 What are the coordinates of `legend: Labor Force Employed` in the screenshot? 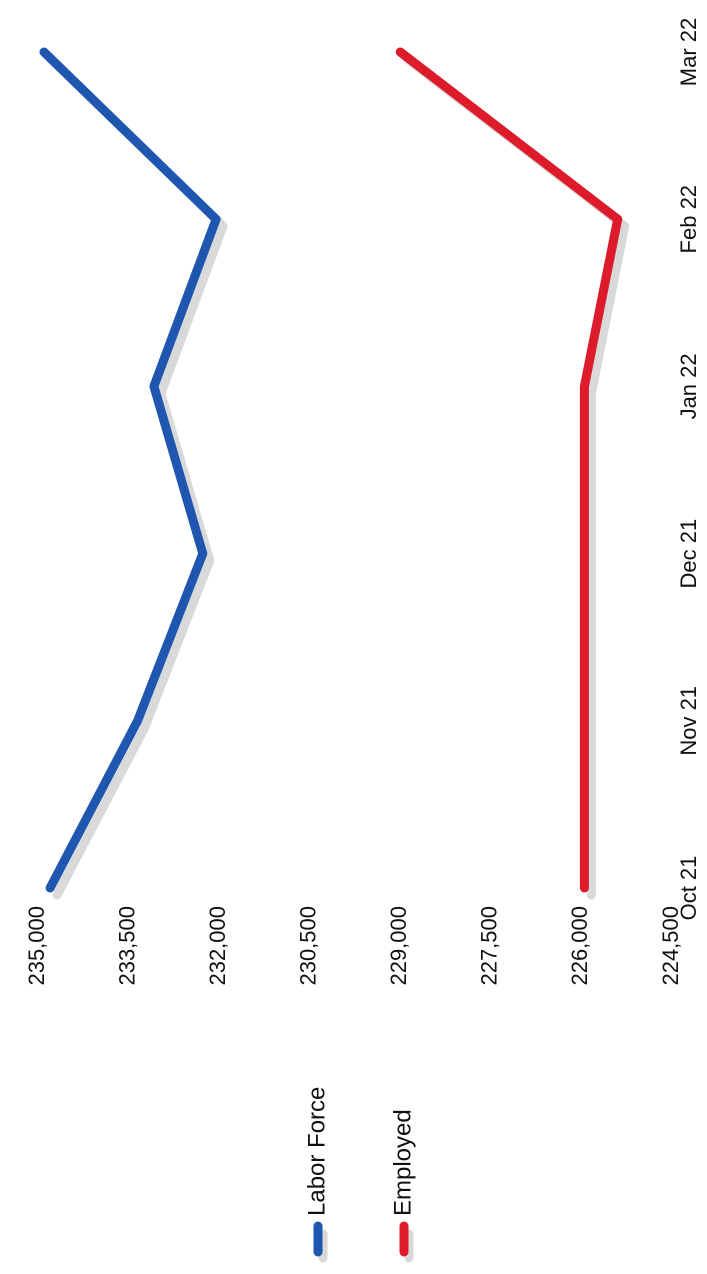 It's located at (359, 1175).